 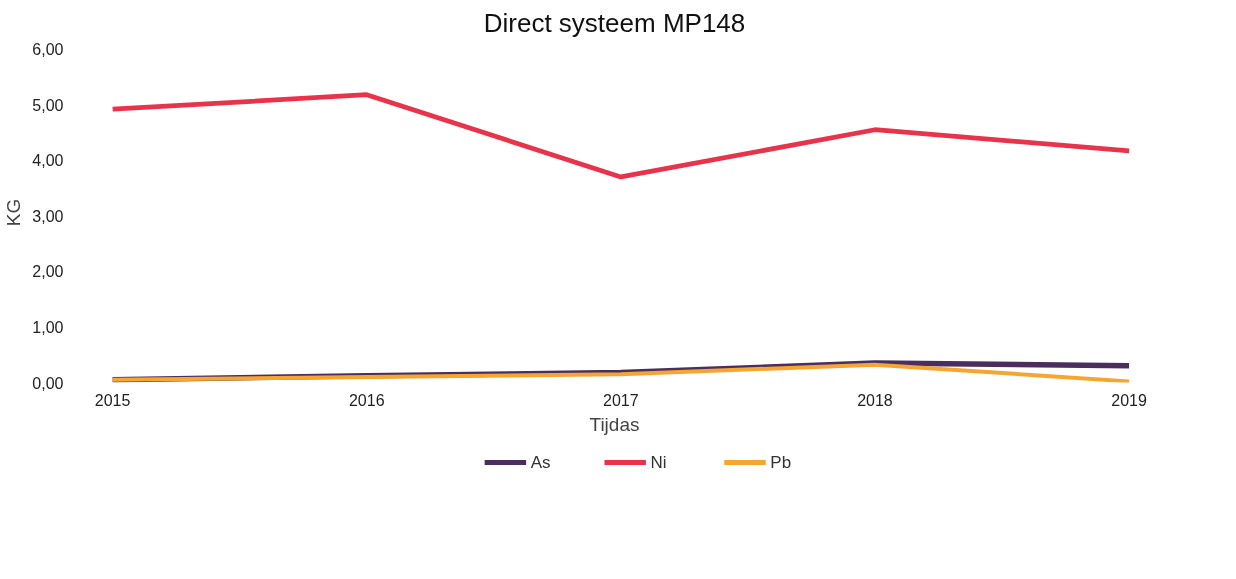 What do you see at coordinates (112, 400) in the screenshot?
I see `x-tick-label: 2015` at bounding box center [112, 400].